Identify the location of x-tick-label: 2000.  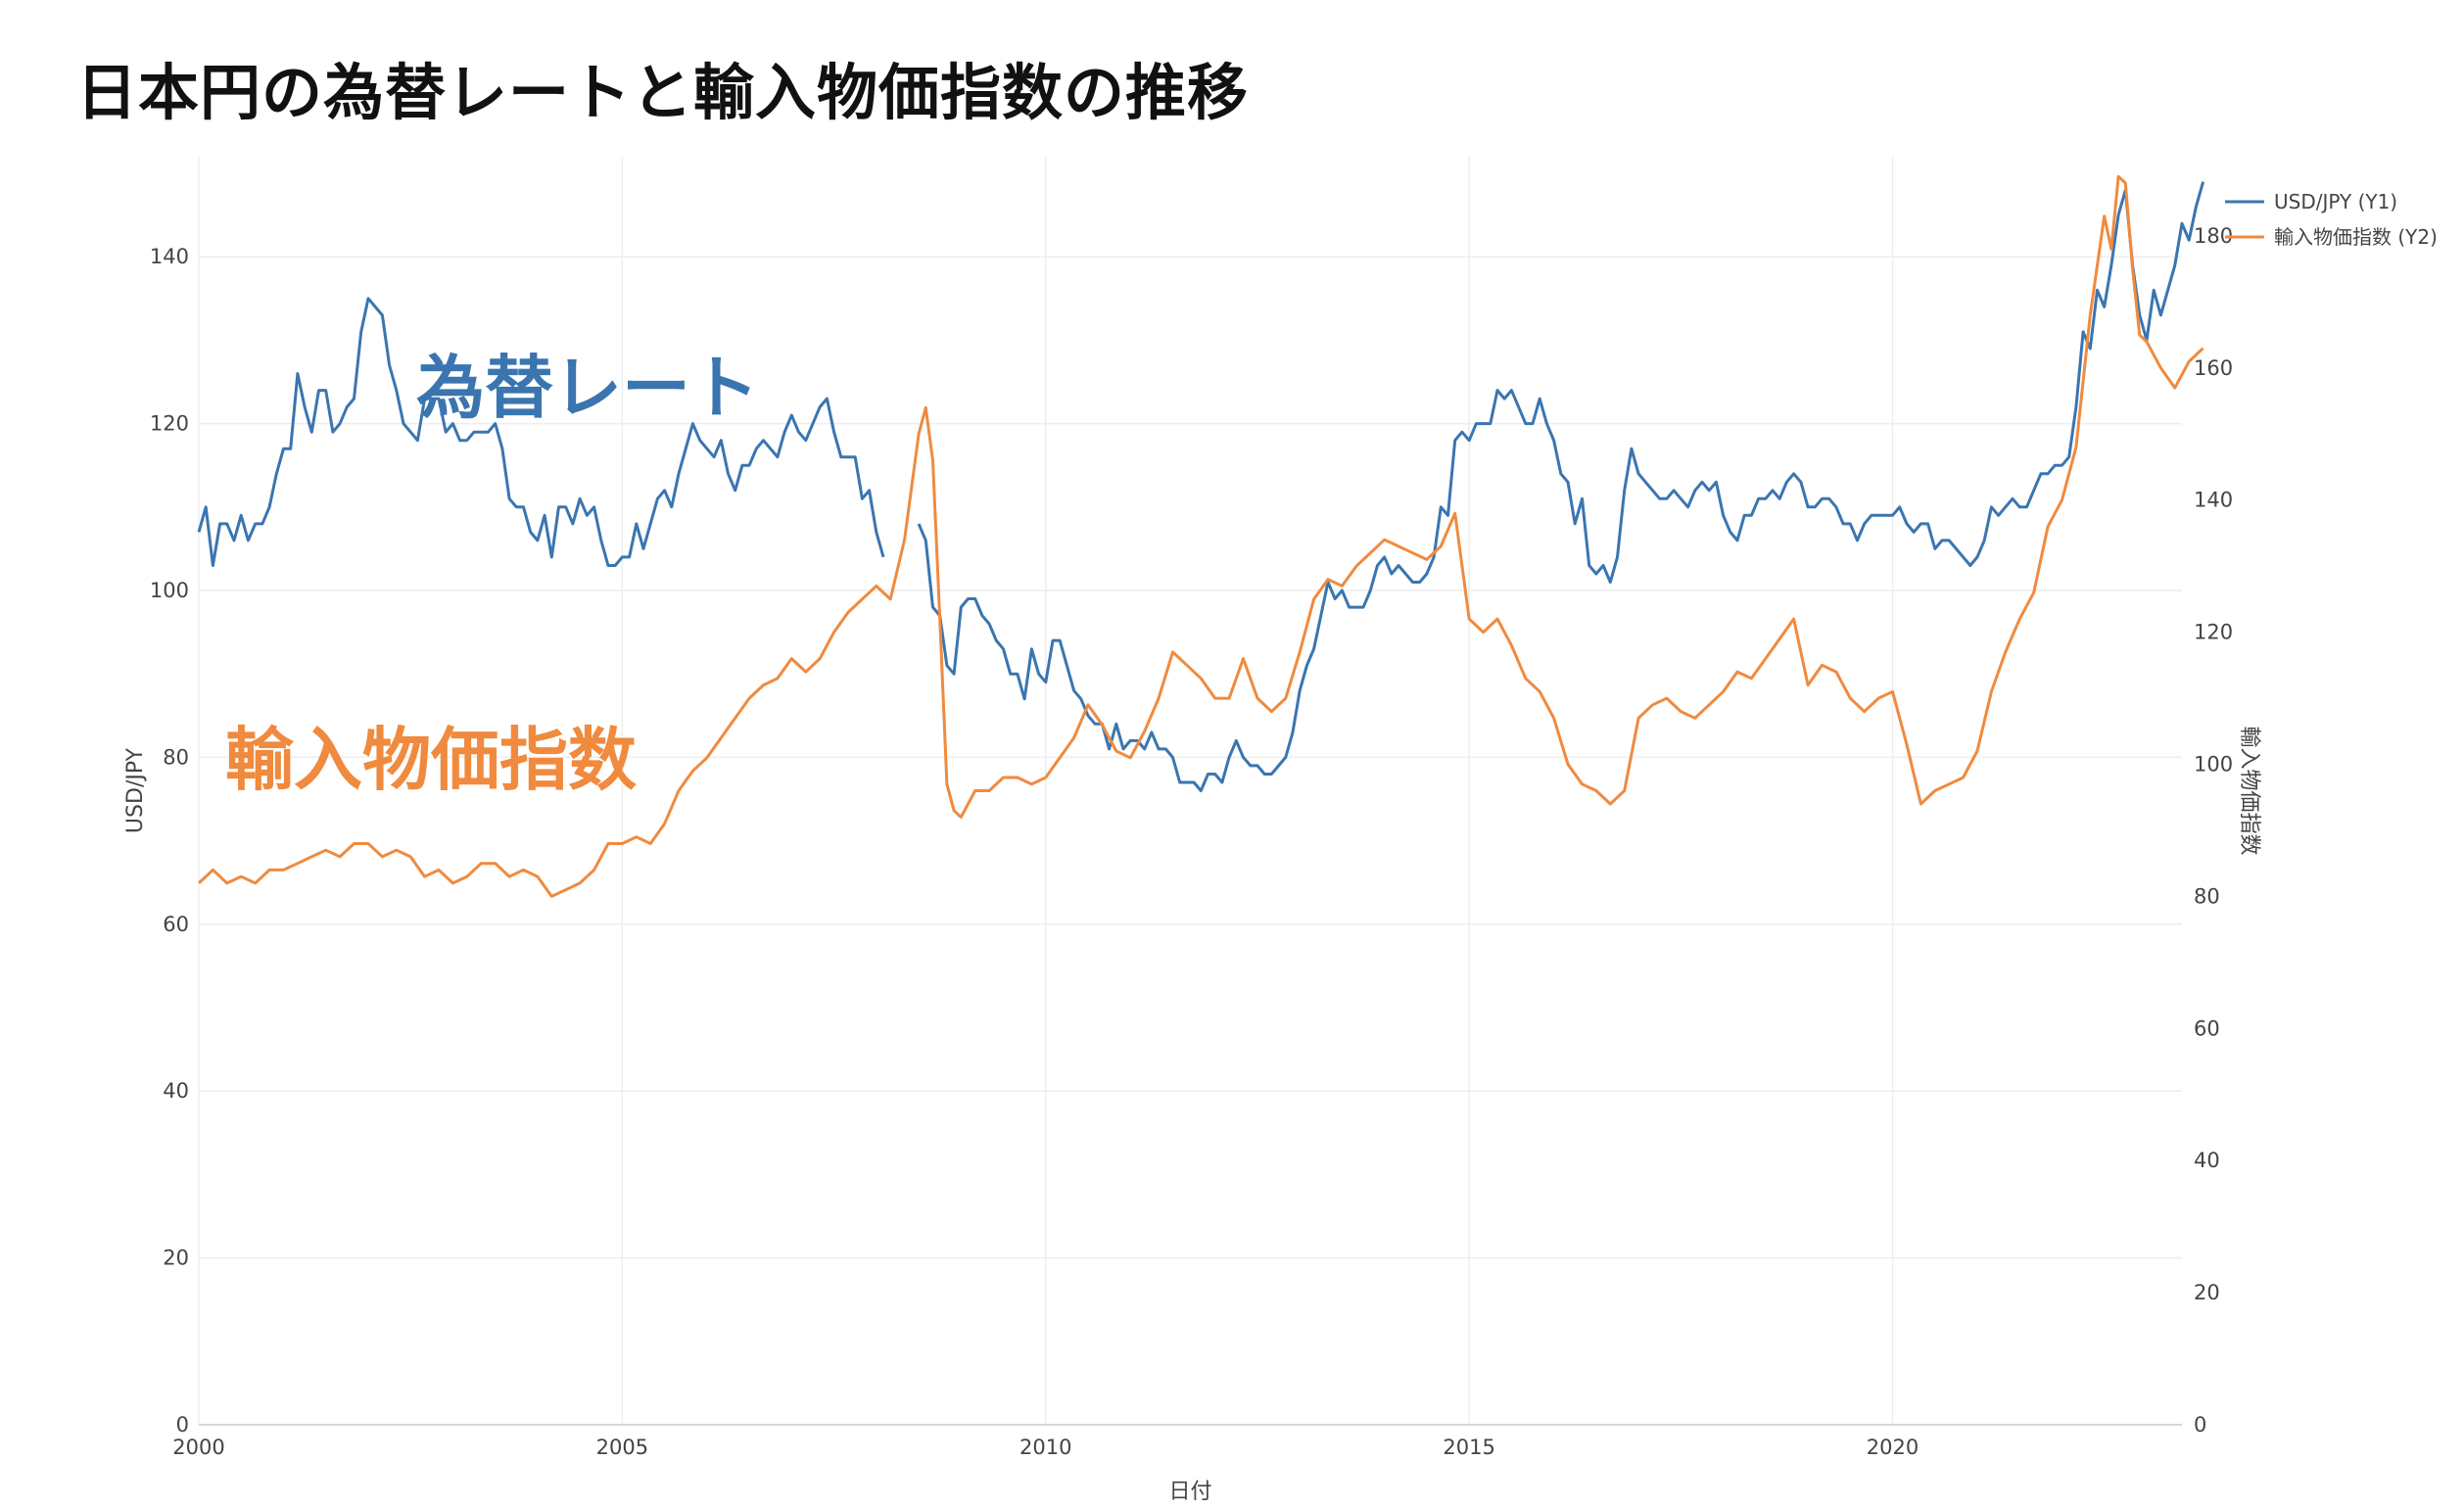
(198, 1447).